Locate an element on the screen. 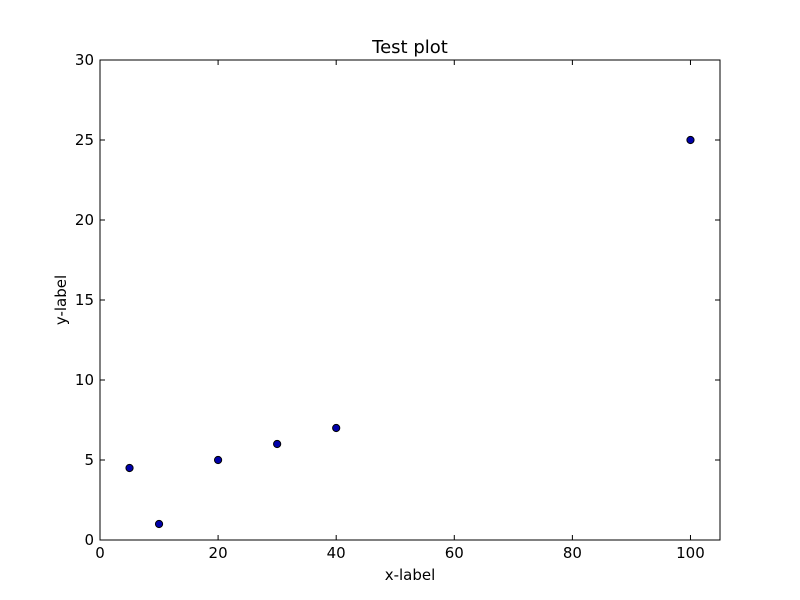  x-tick-label: 60 is located at coordinates (454, 553).